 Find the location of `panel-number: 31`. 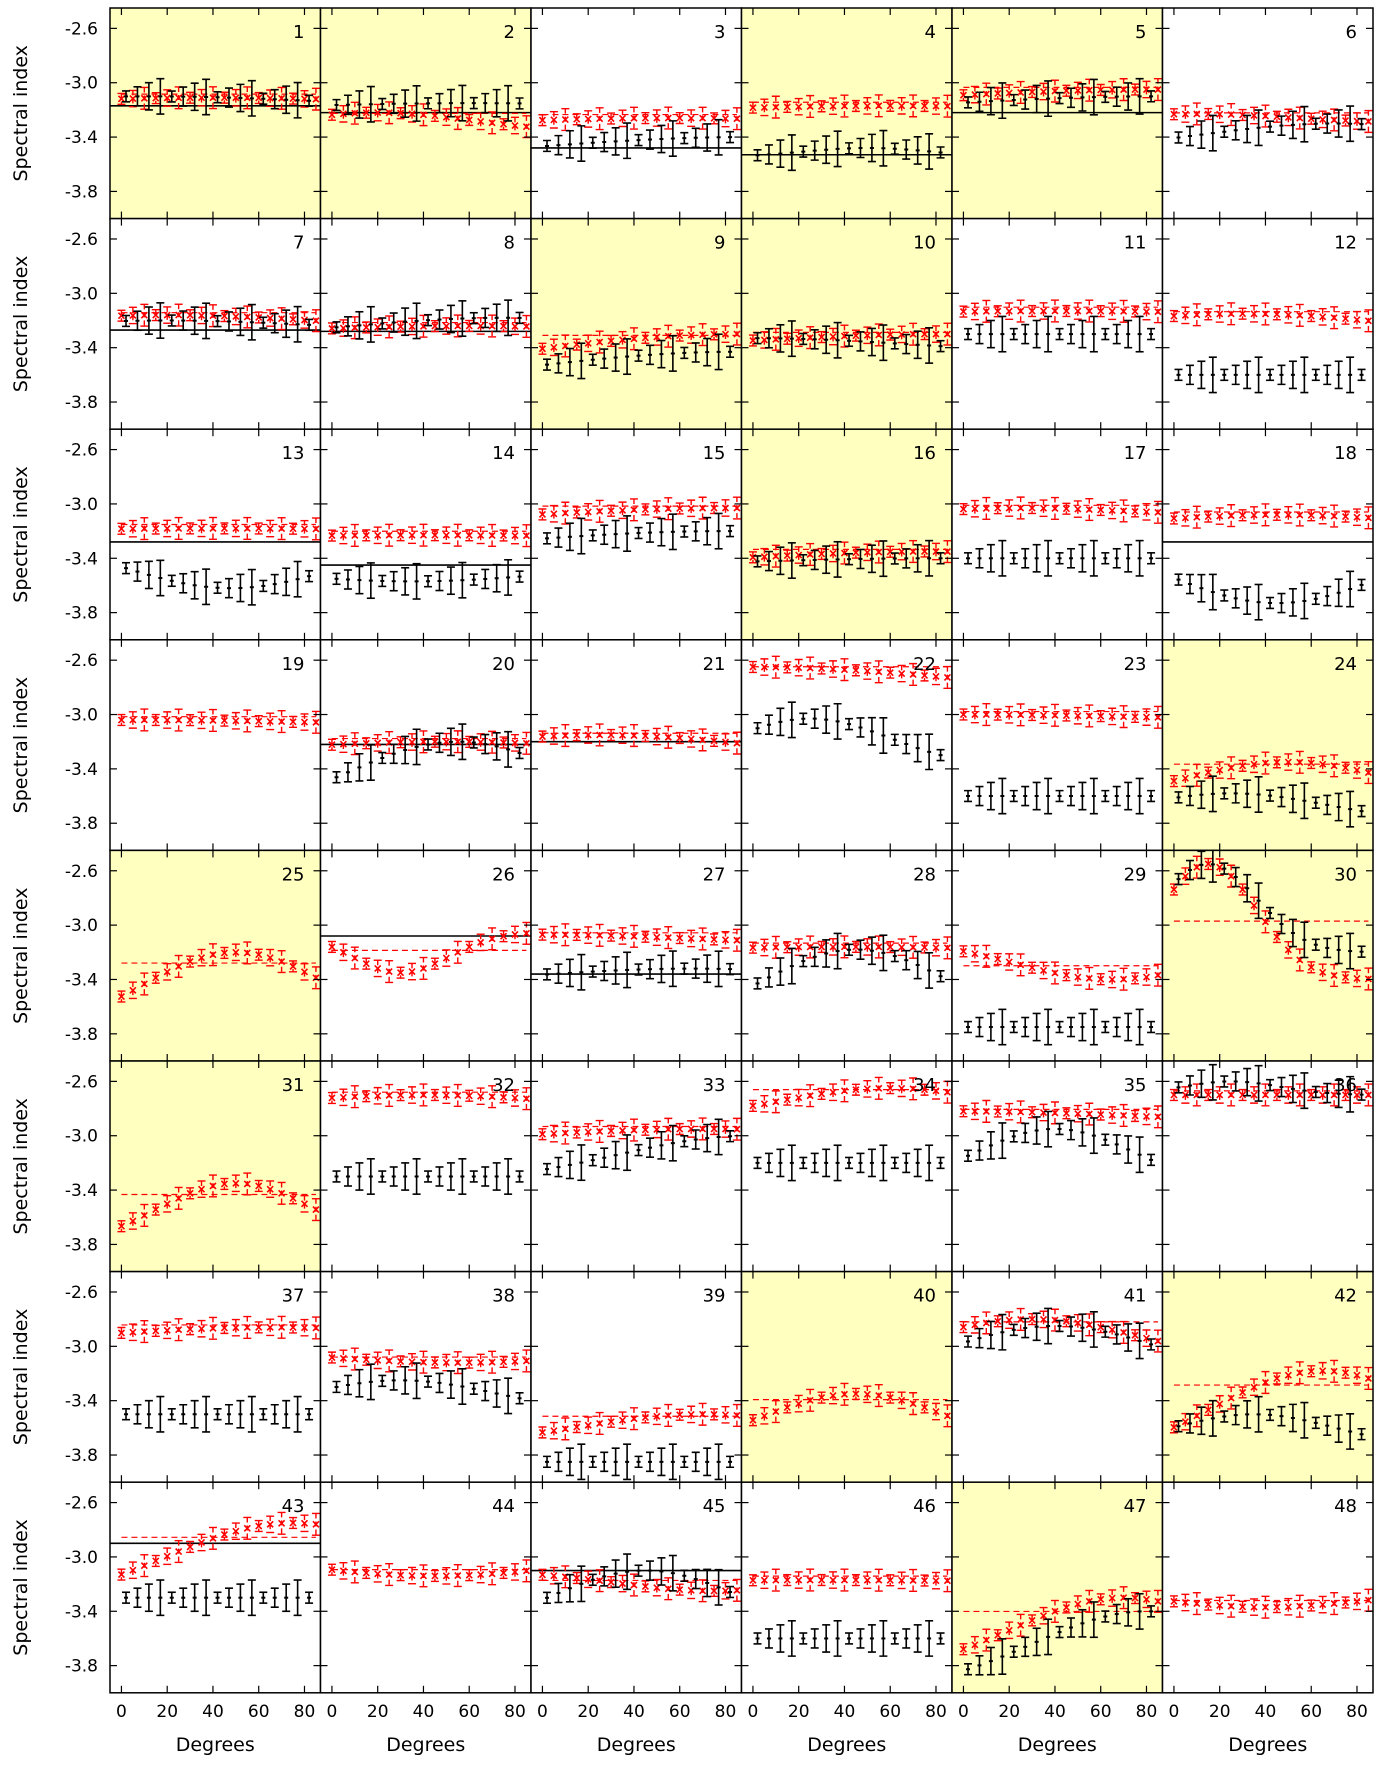

panel-number: 31 is located at coordinates (293, 1085).